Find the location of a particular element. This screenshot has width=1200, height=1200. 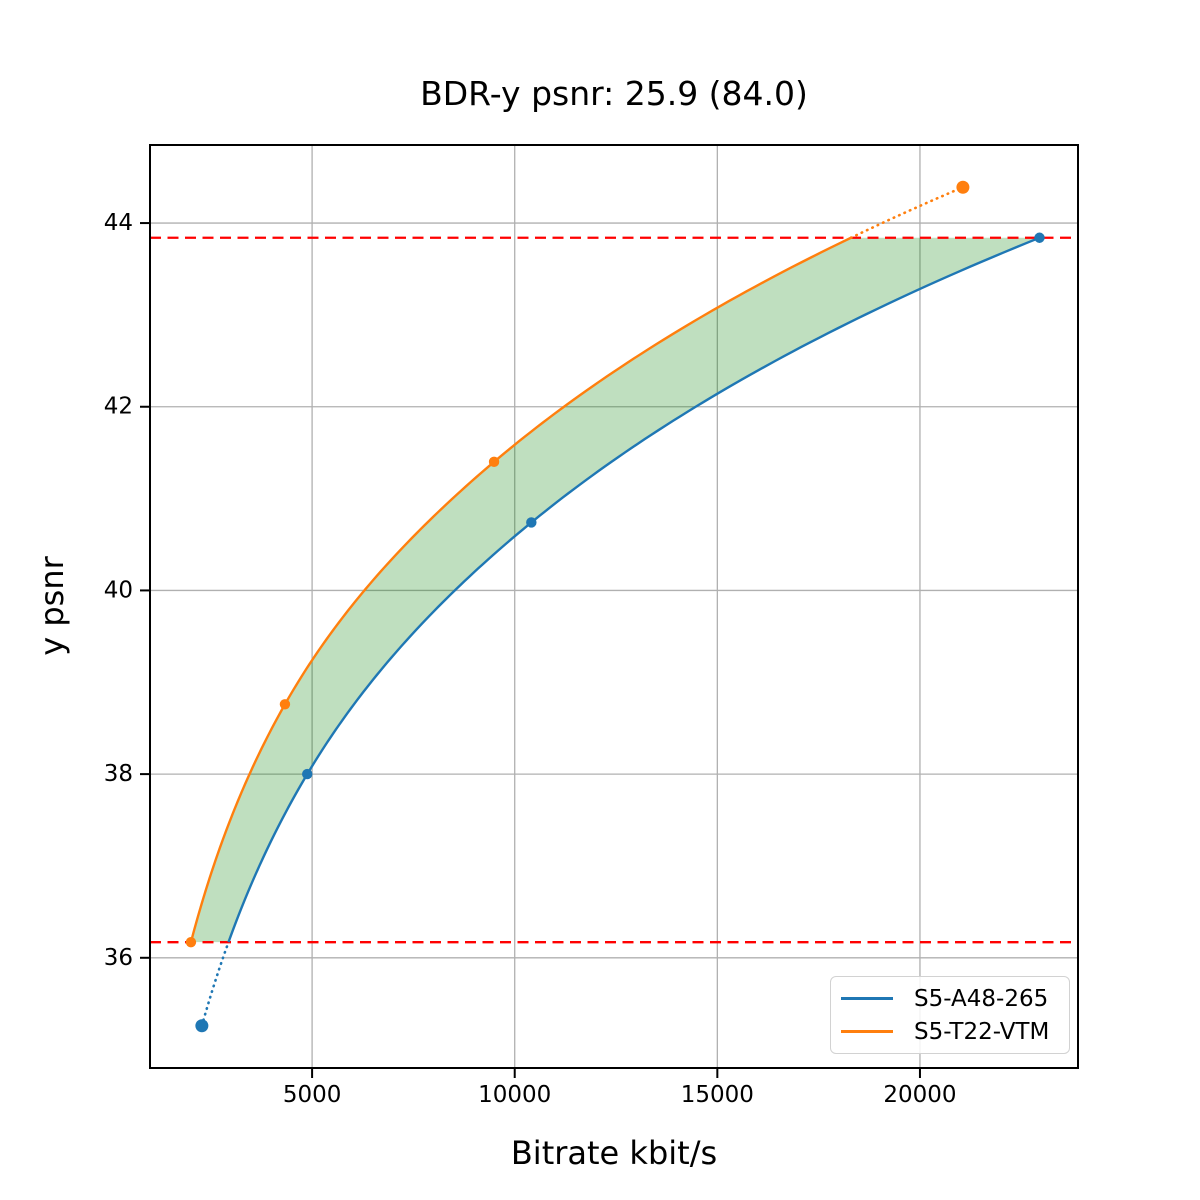

x-tick-label: 20000 is located at coordinates (919, 1095).